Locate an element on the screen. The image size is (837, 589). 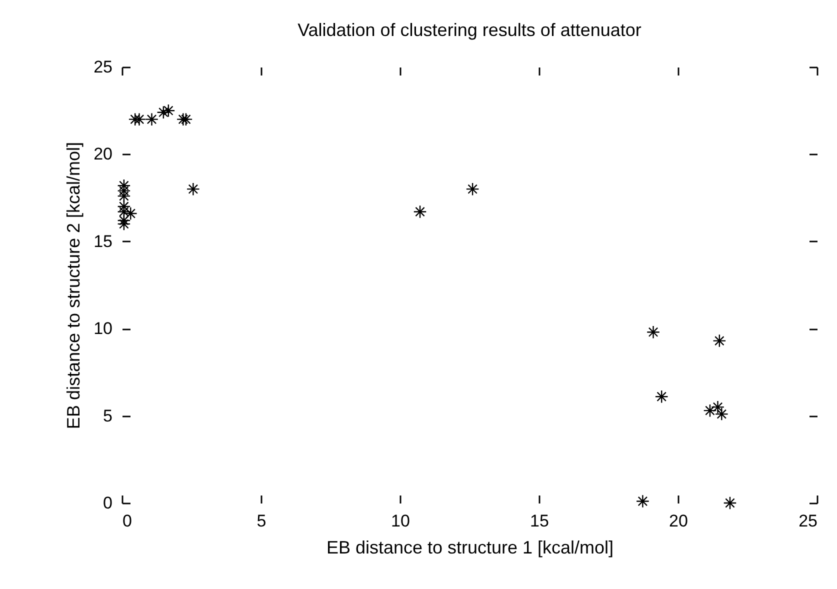
y-axis-title: EB distance to structure 2 [kcal/mol] is located at coordinates (74, 286).